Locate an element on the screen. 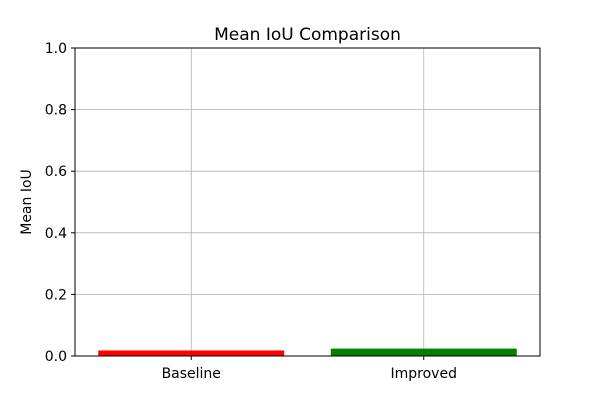  y-axis-ticks: 0.0 0.2 0.4 0.6 0.8 1.0 is located at coordinates (60, 203).